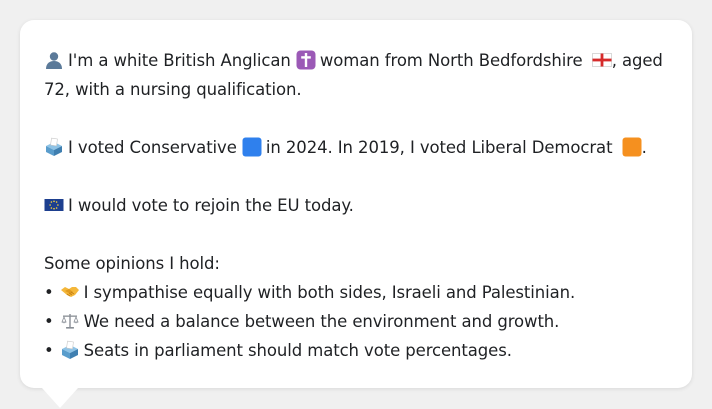  What do you see at coordinates (70, 321) in the screenshot?
I see `balance-scale-icon` at bounding box center [70, 321].